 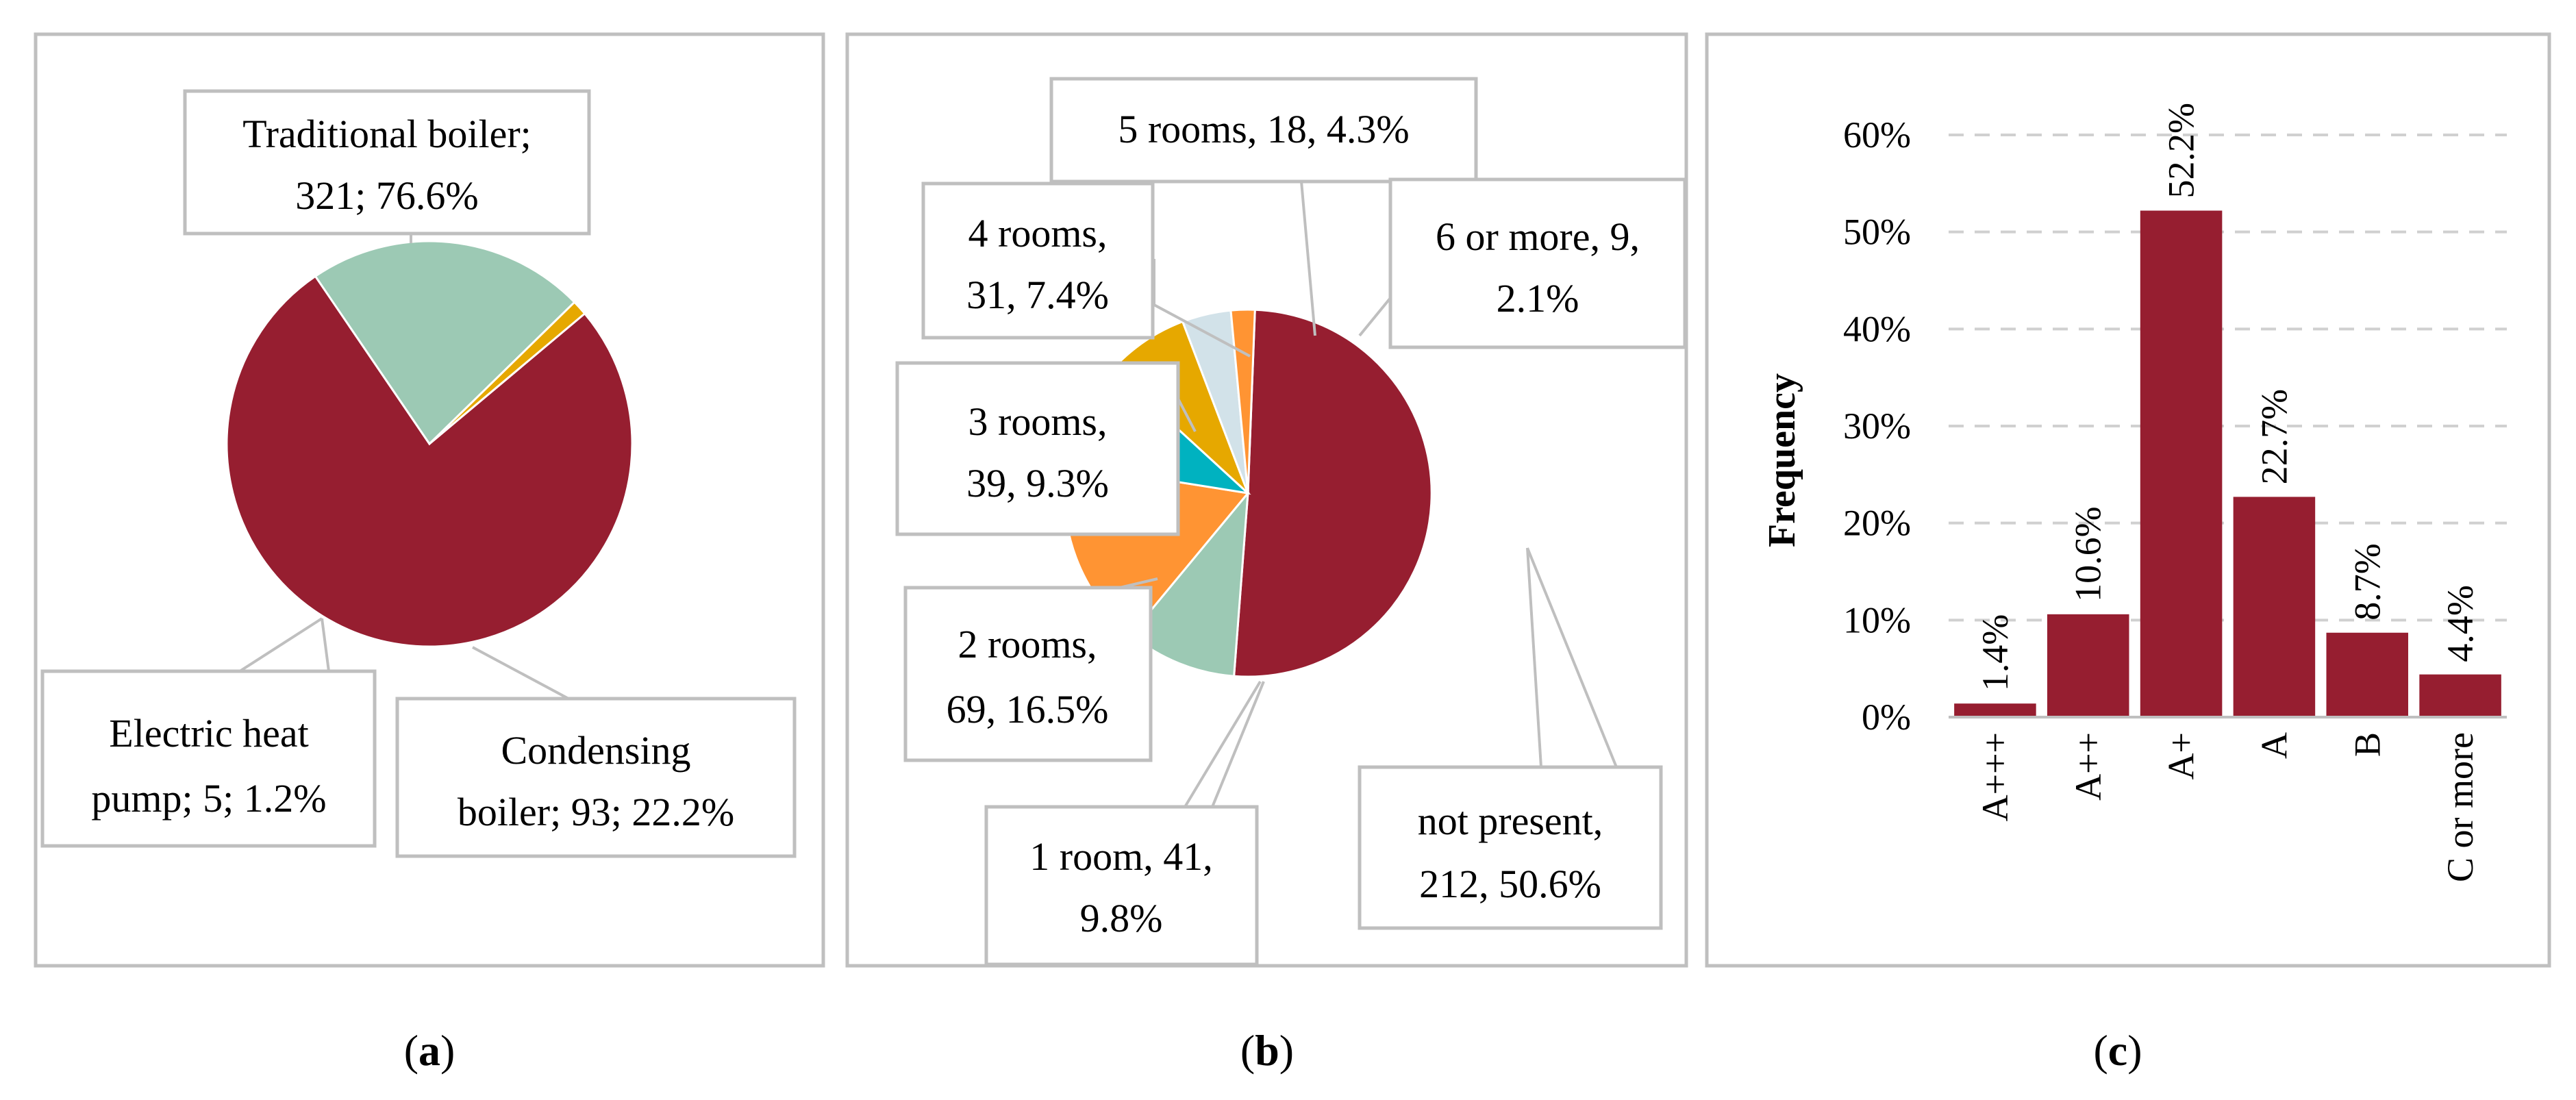 I want to click on caption-c: (c), so click(x=2117, y=1050).